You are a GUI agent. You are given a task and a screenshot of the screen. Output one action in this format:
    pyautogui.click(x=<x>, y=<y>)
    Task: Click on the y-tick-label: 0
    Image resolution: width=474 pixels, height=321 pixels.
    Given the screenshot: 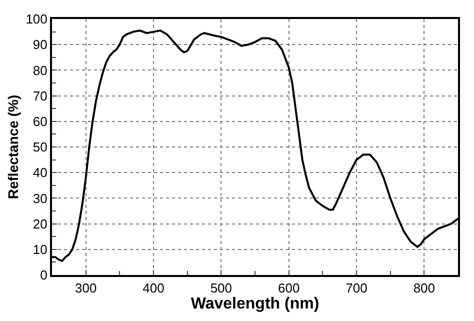 What is the action you would take?
    pyautogui.click(x=44, y=275)
    